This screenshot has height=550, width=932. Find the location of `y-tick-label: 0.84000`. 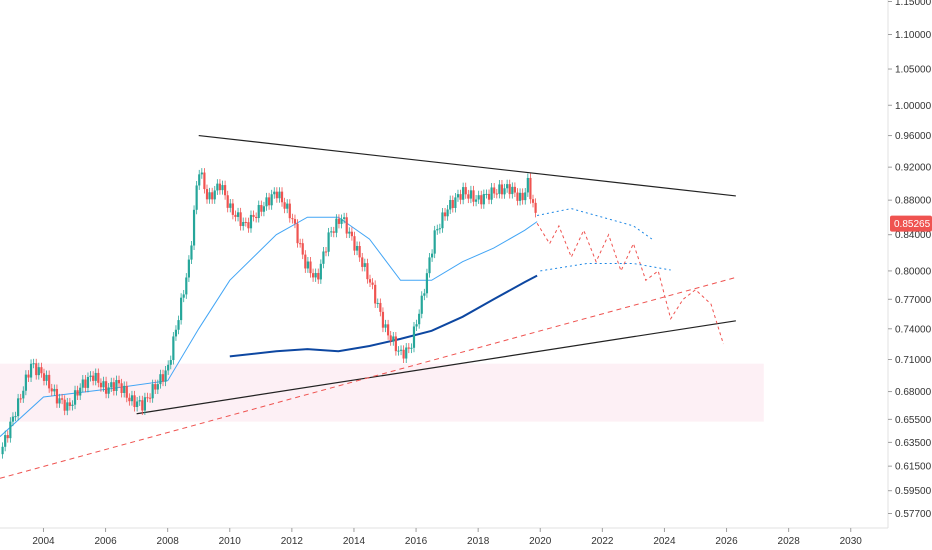

y-tick-label: 0.84000 is located at coordinates (913, 235).